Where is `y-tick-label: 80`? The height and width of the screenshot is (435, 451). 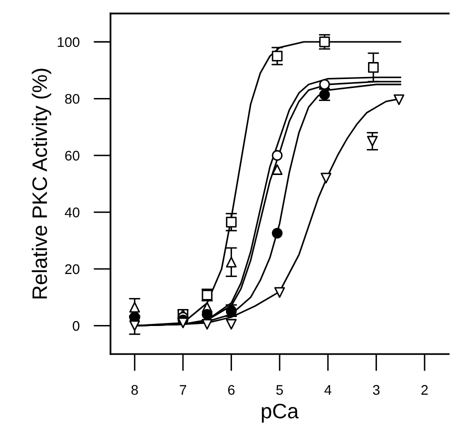
y-tick-label: 80 is located at coordinates (72, 99).